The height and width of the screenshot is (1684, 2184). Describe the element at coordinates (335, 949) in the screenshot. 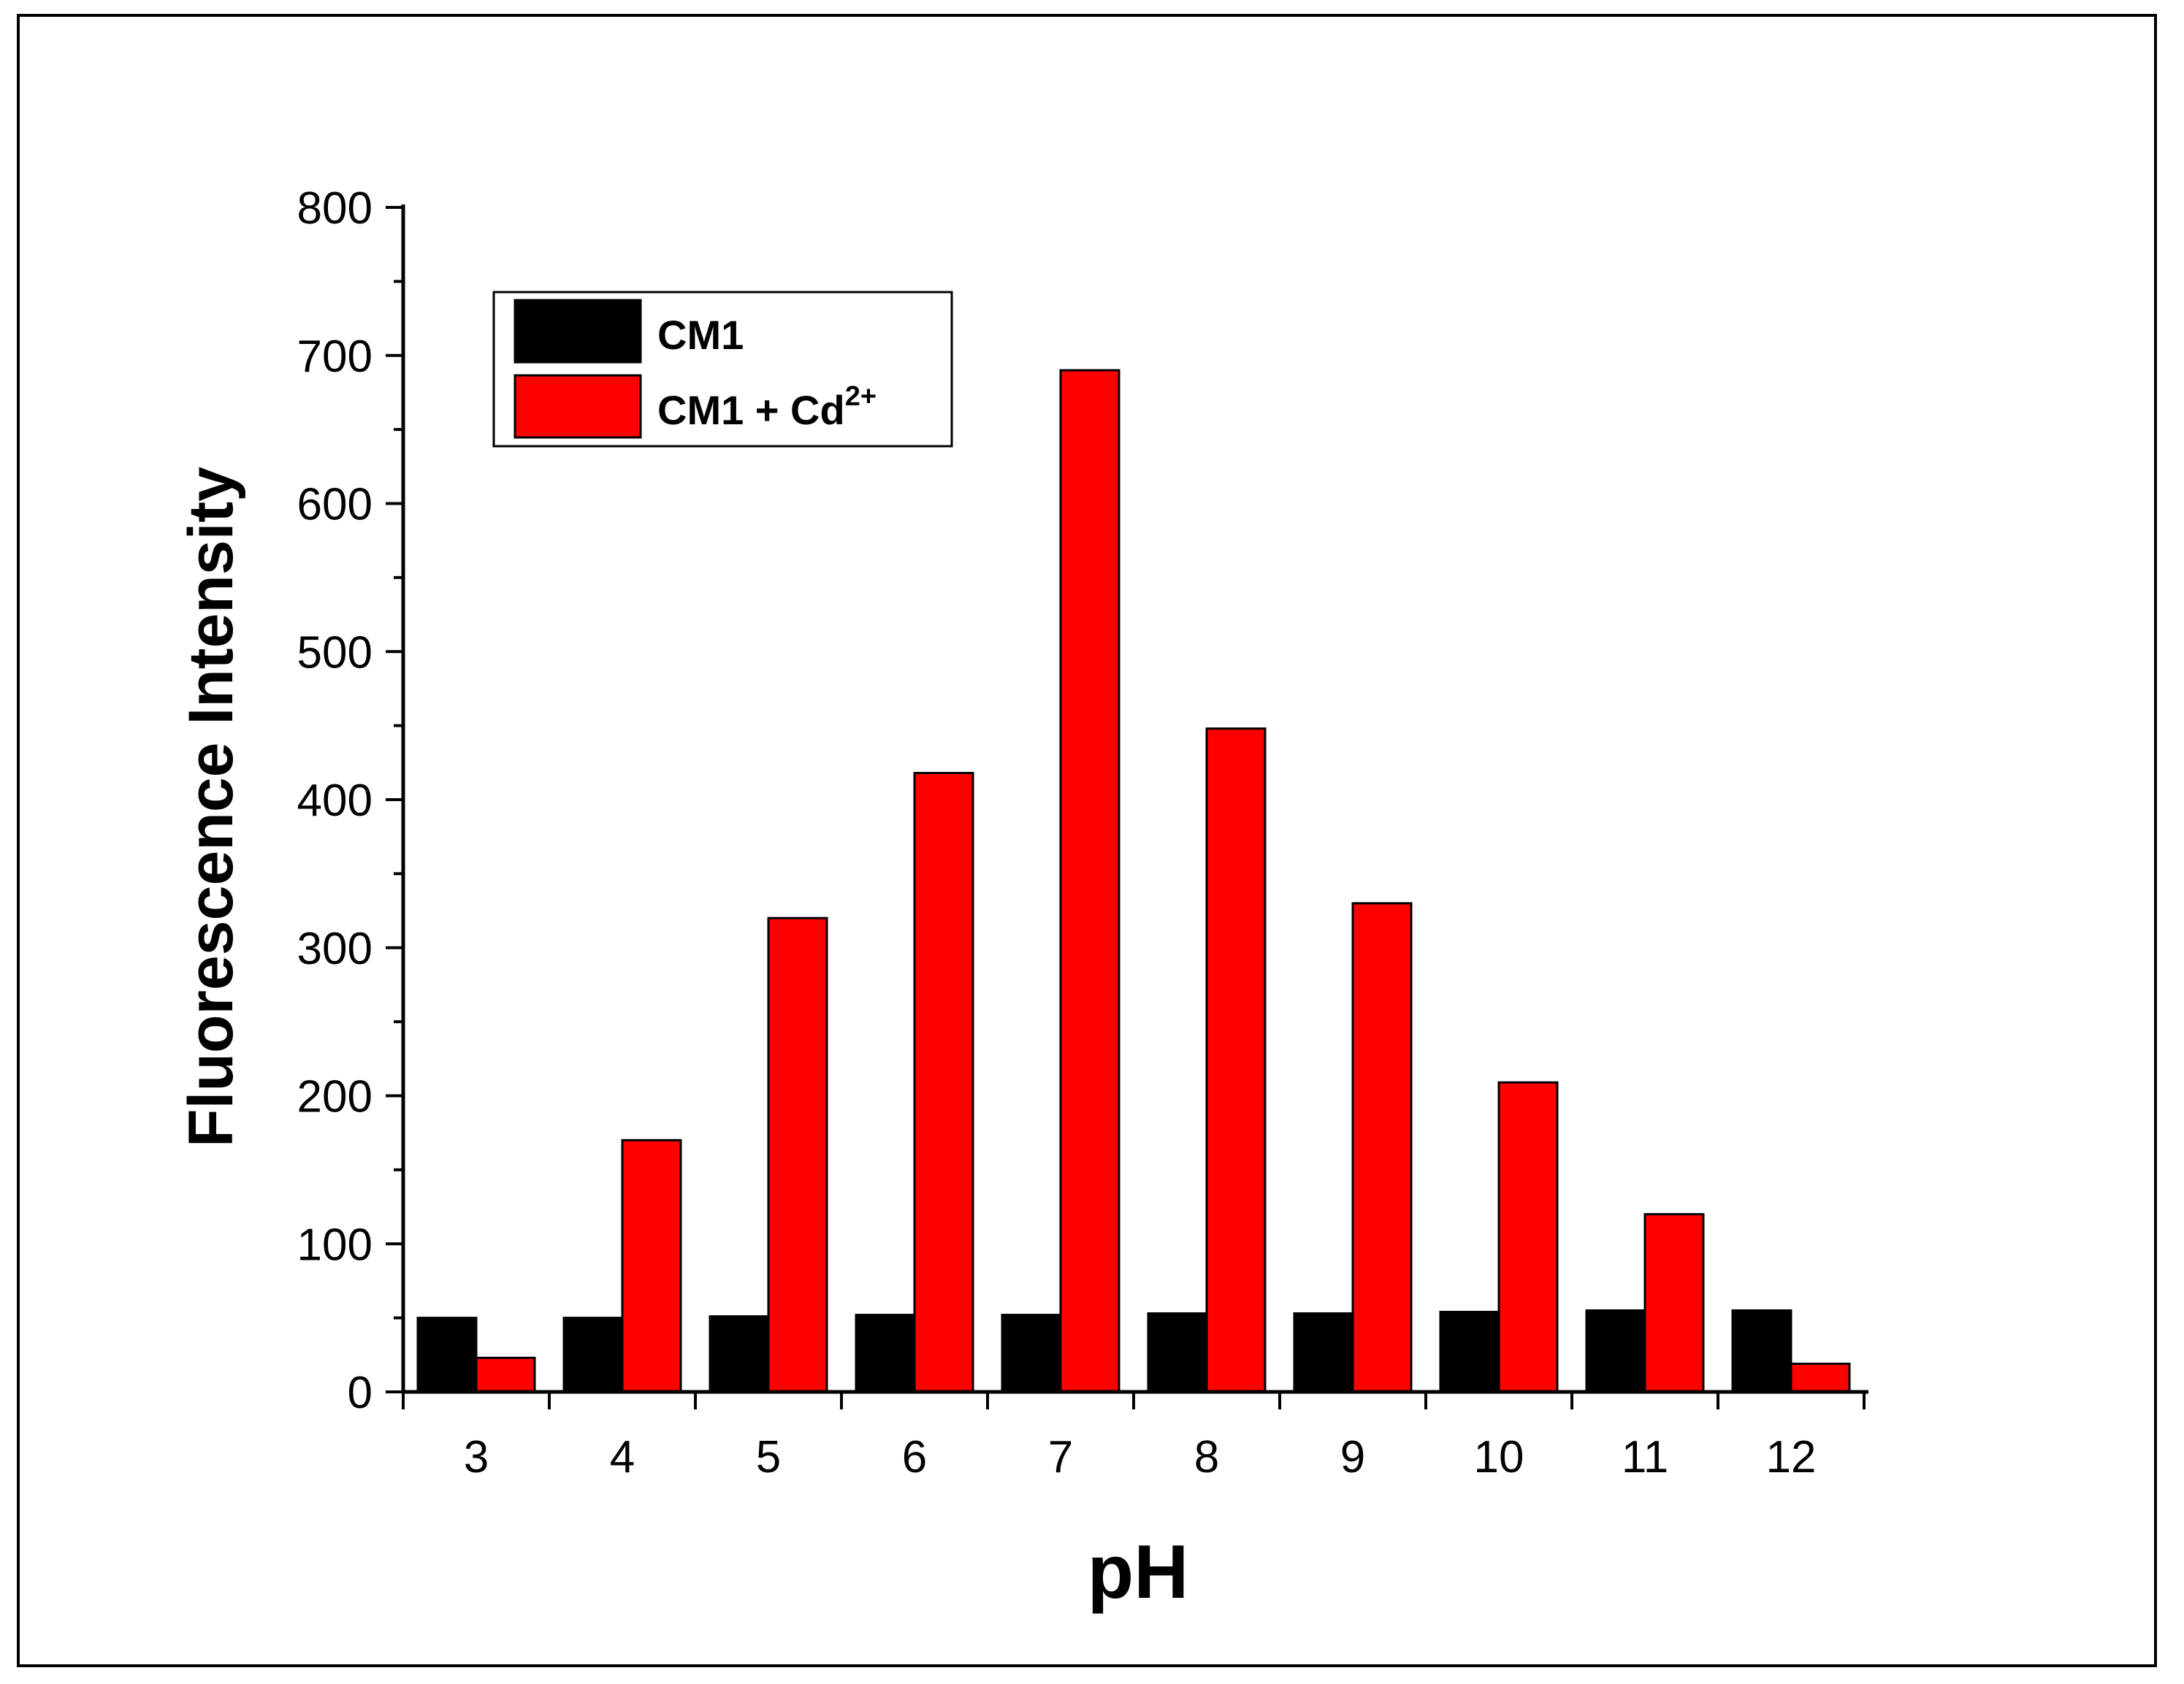

I see `y-tick-label: 300` at that location.